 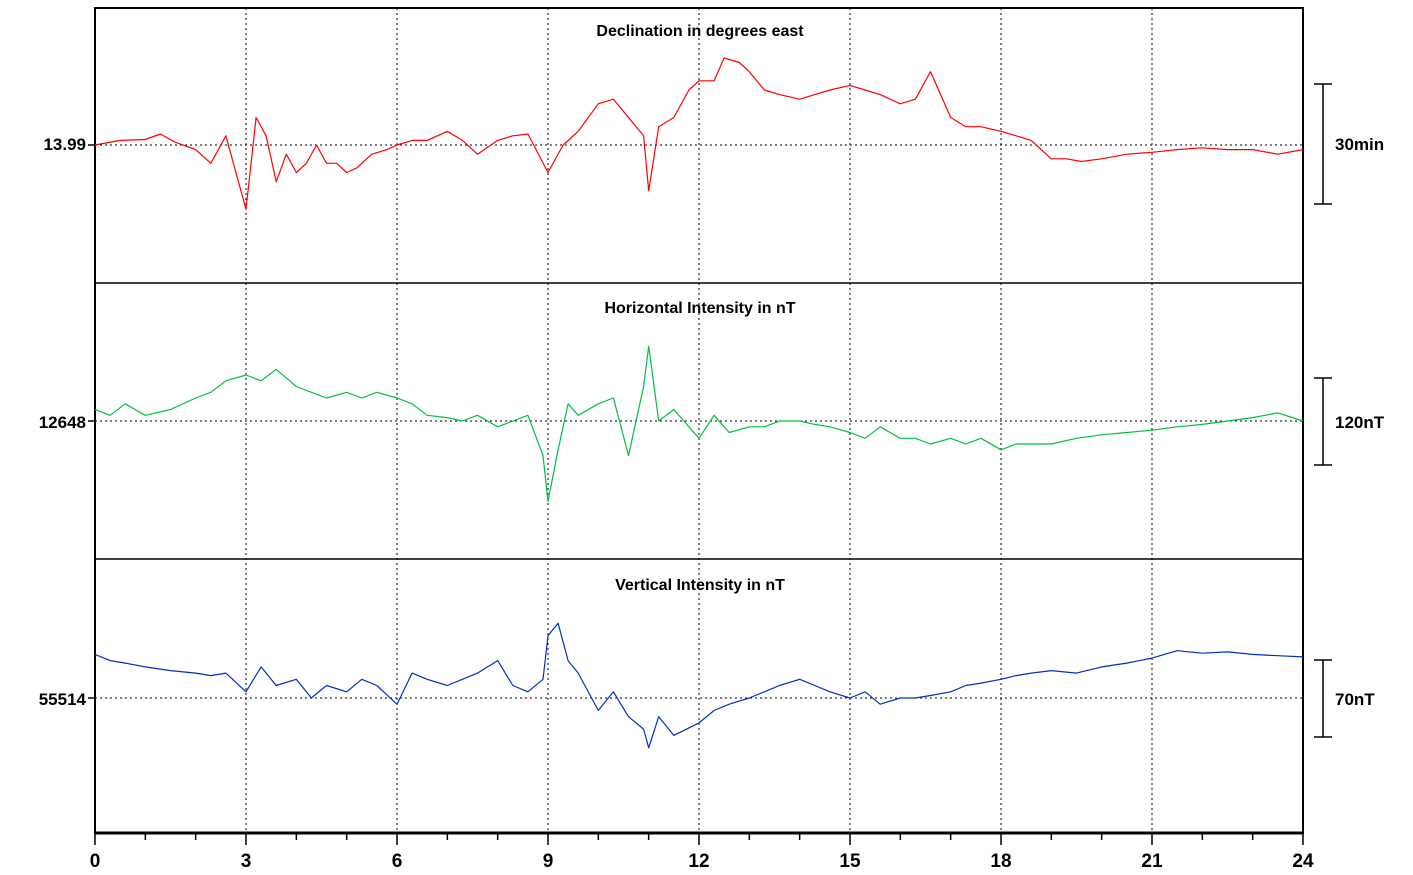 What do you see at coordinates (246, 861) in the screenshot?
I see `x-tick-label: 3` at bounding box center [246, 861].